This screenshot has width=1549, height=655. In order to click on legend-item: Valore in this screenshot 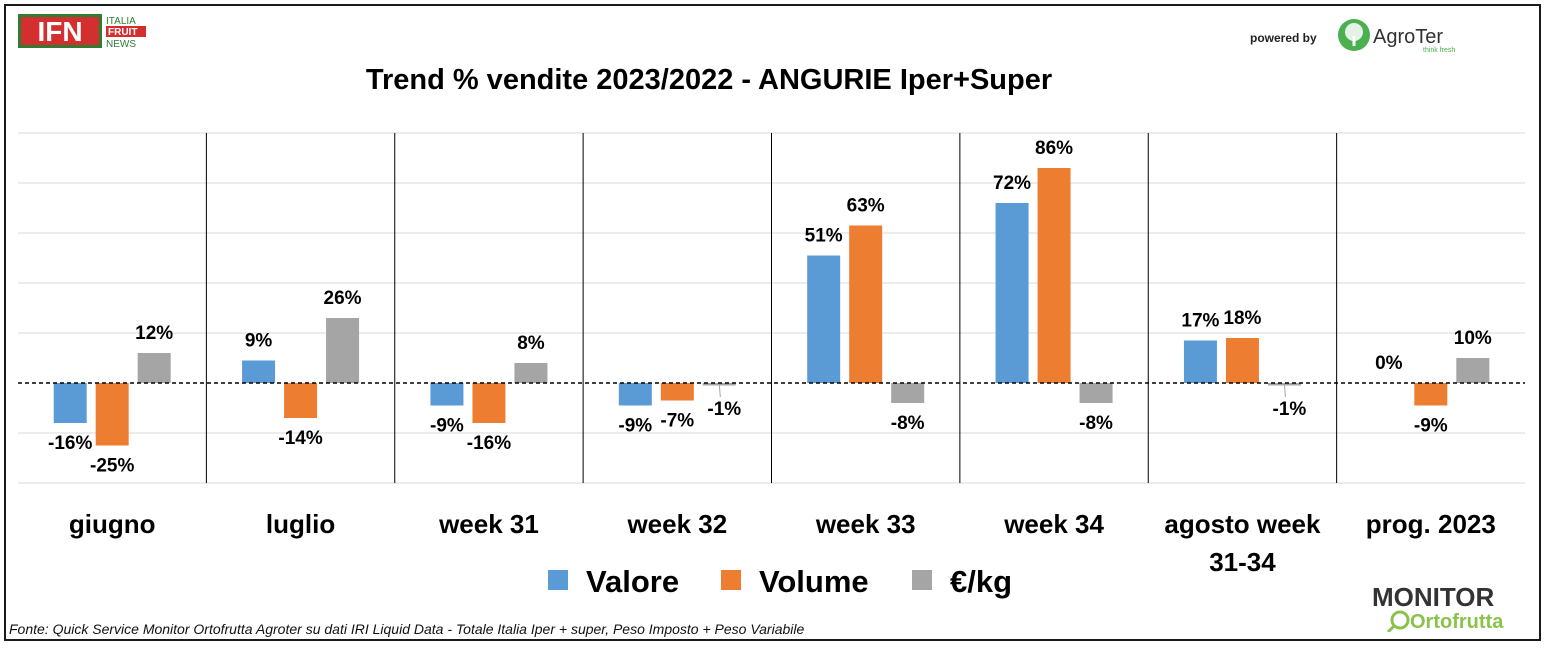, I will do `click(613, 581)`.